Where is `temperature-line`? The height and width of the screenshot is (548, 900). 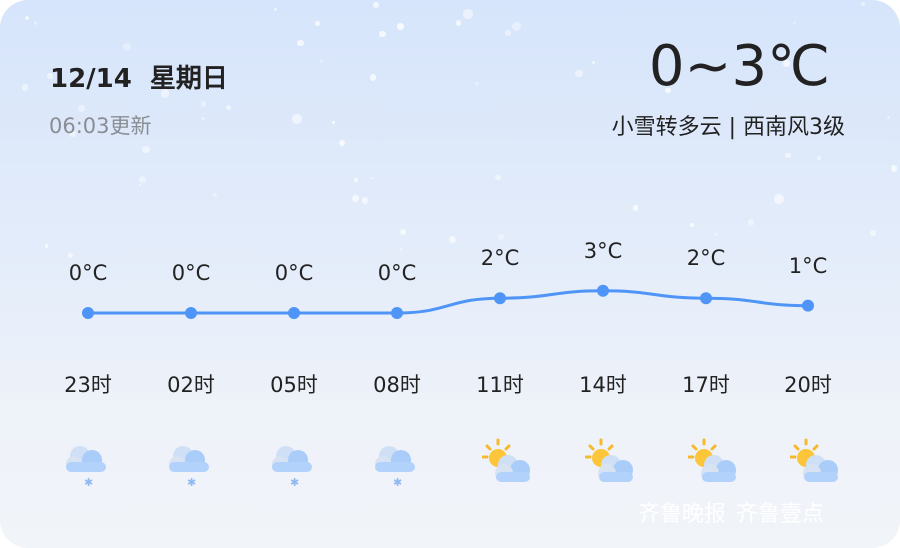
temperature-line is located at coordinates (448, 302).